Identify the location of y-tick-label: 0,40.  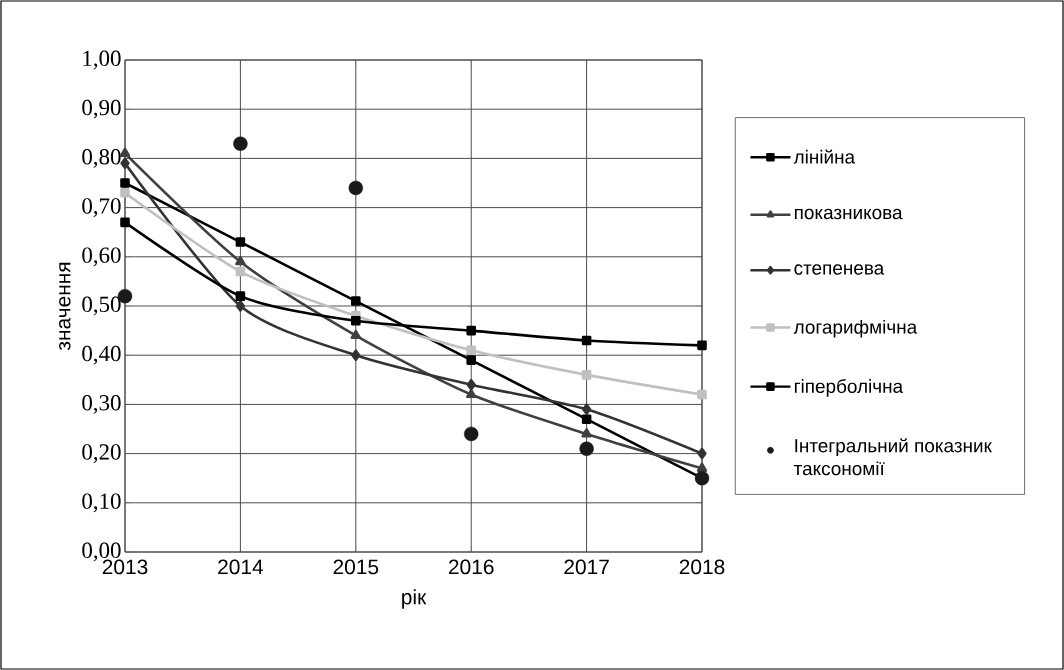
(101, 355).